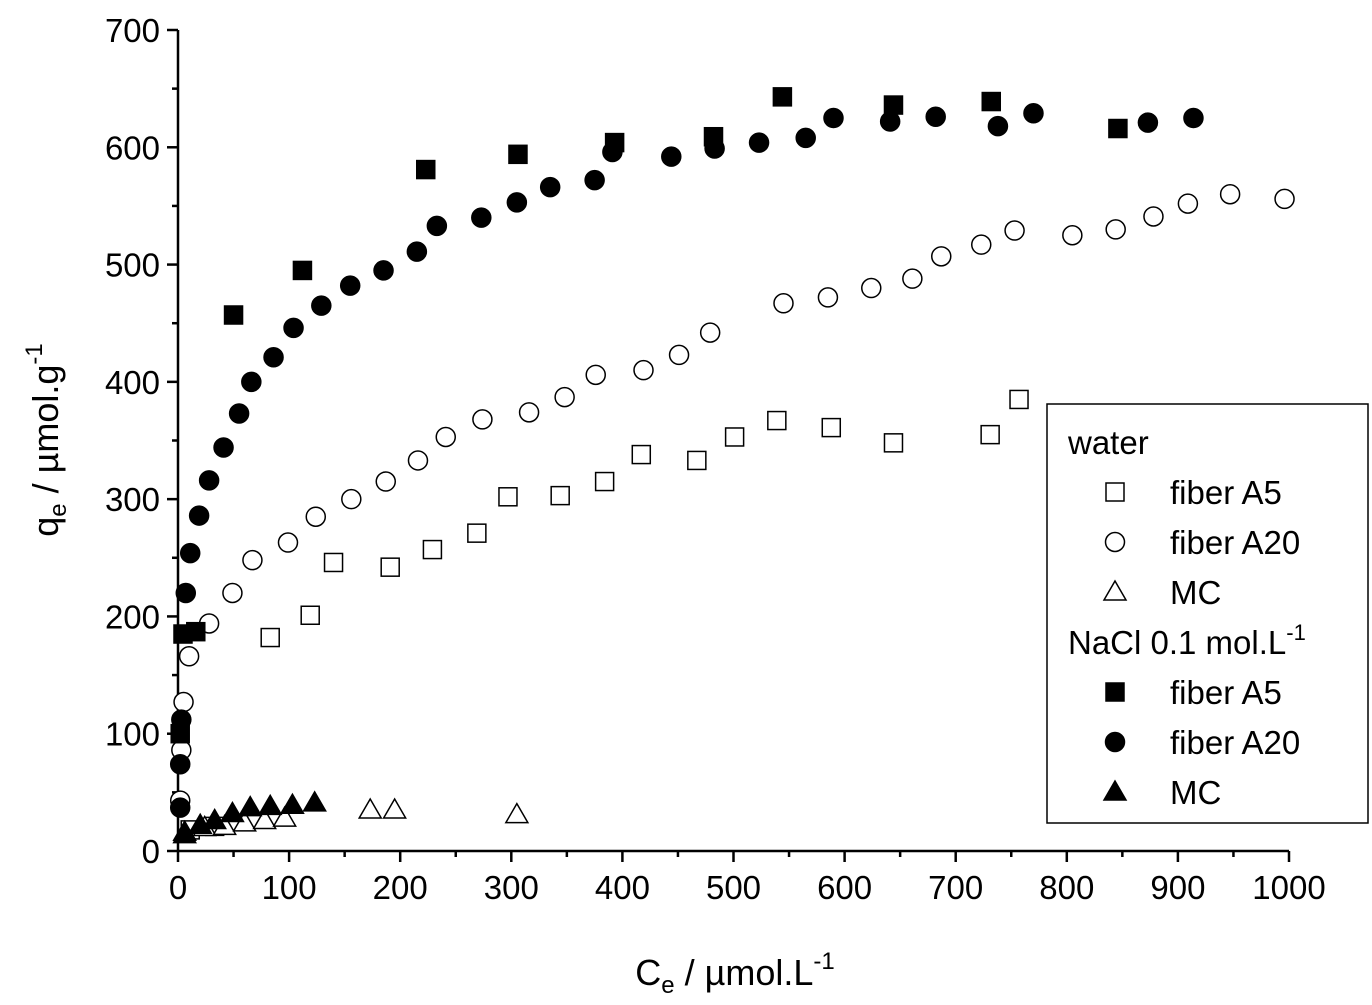  Describe the element at coordinates (132, 499) in the screenshot. I see `y-tick-label: 300` at that location.